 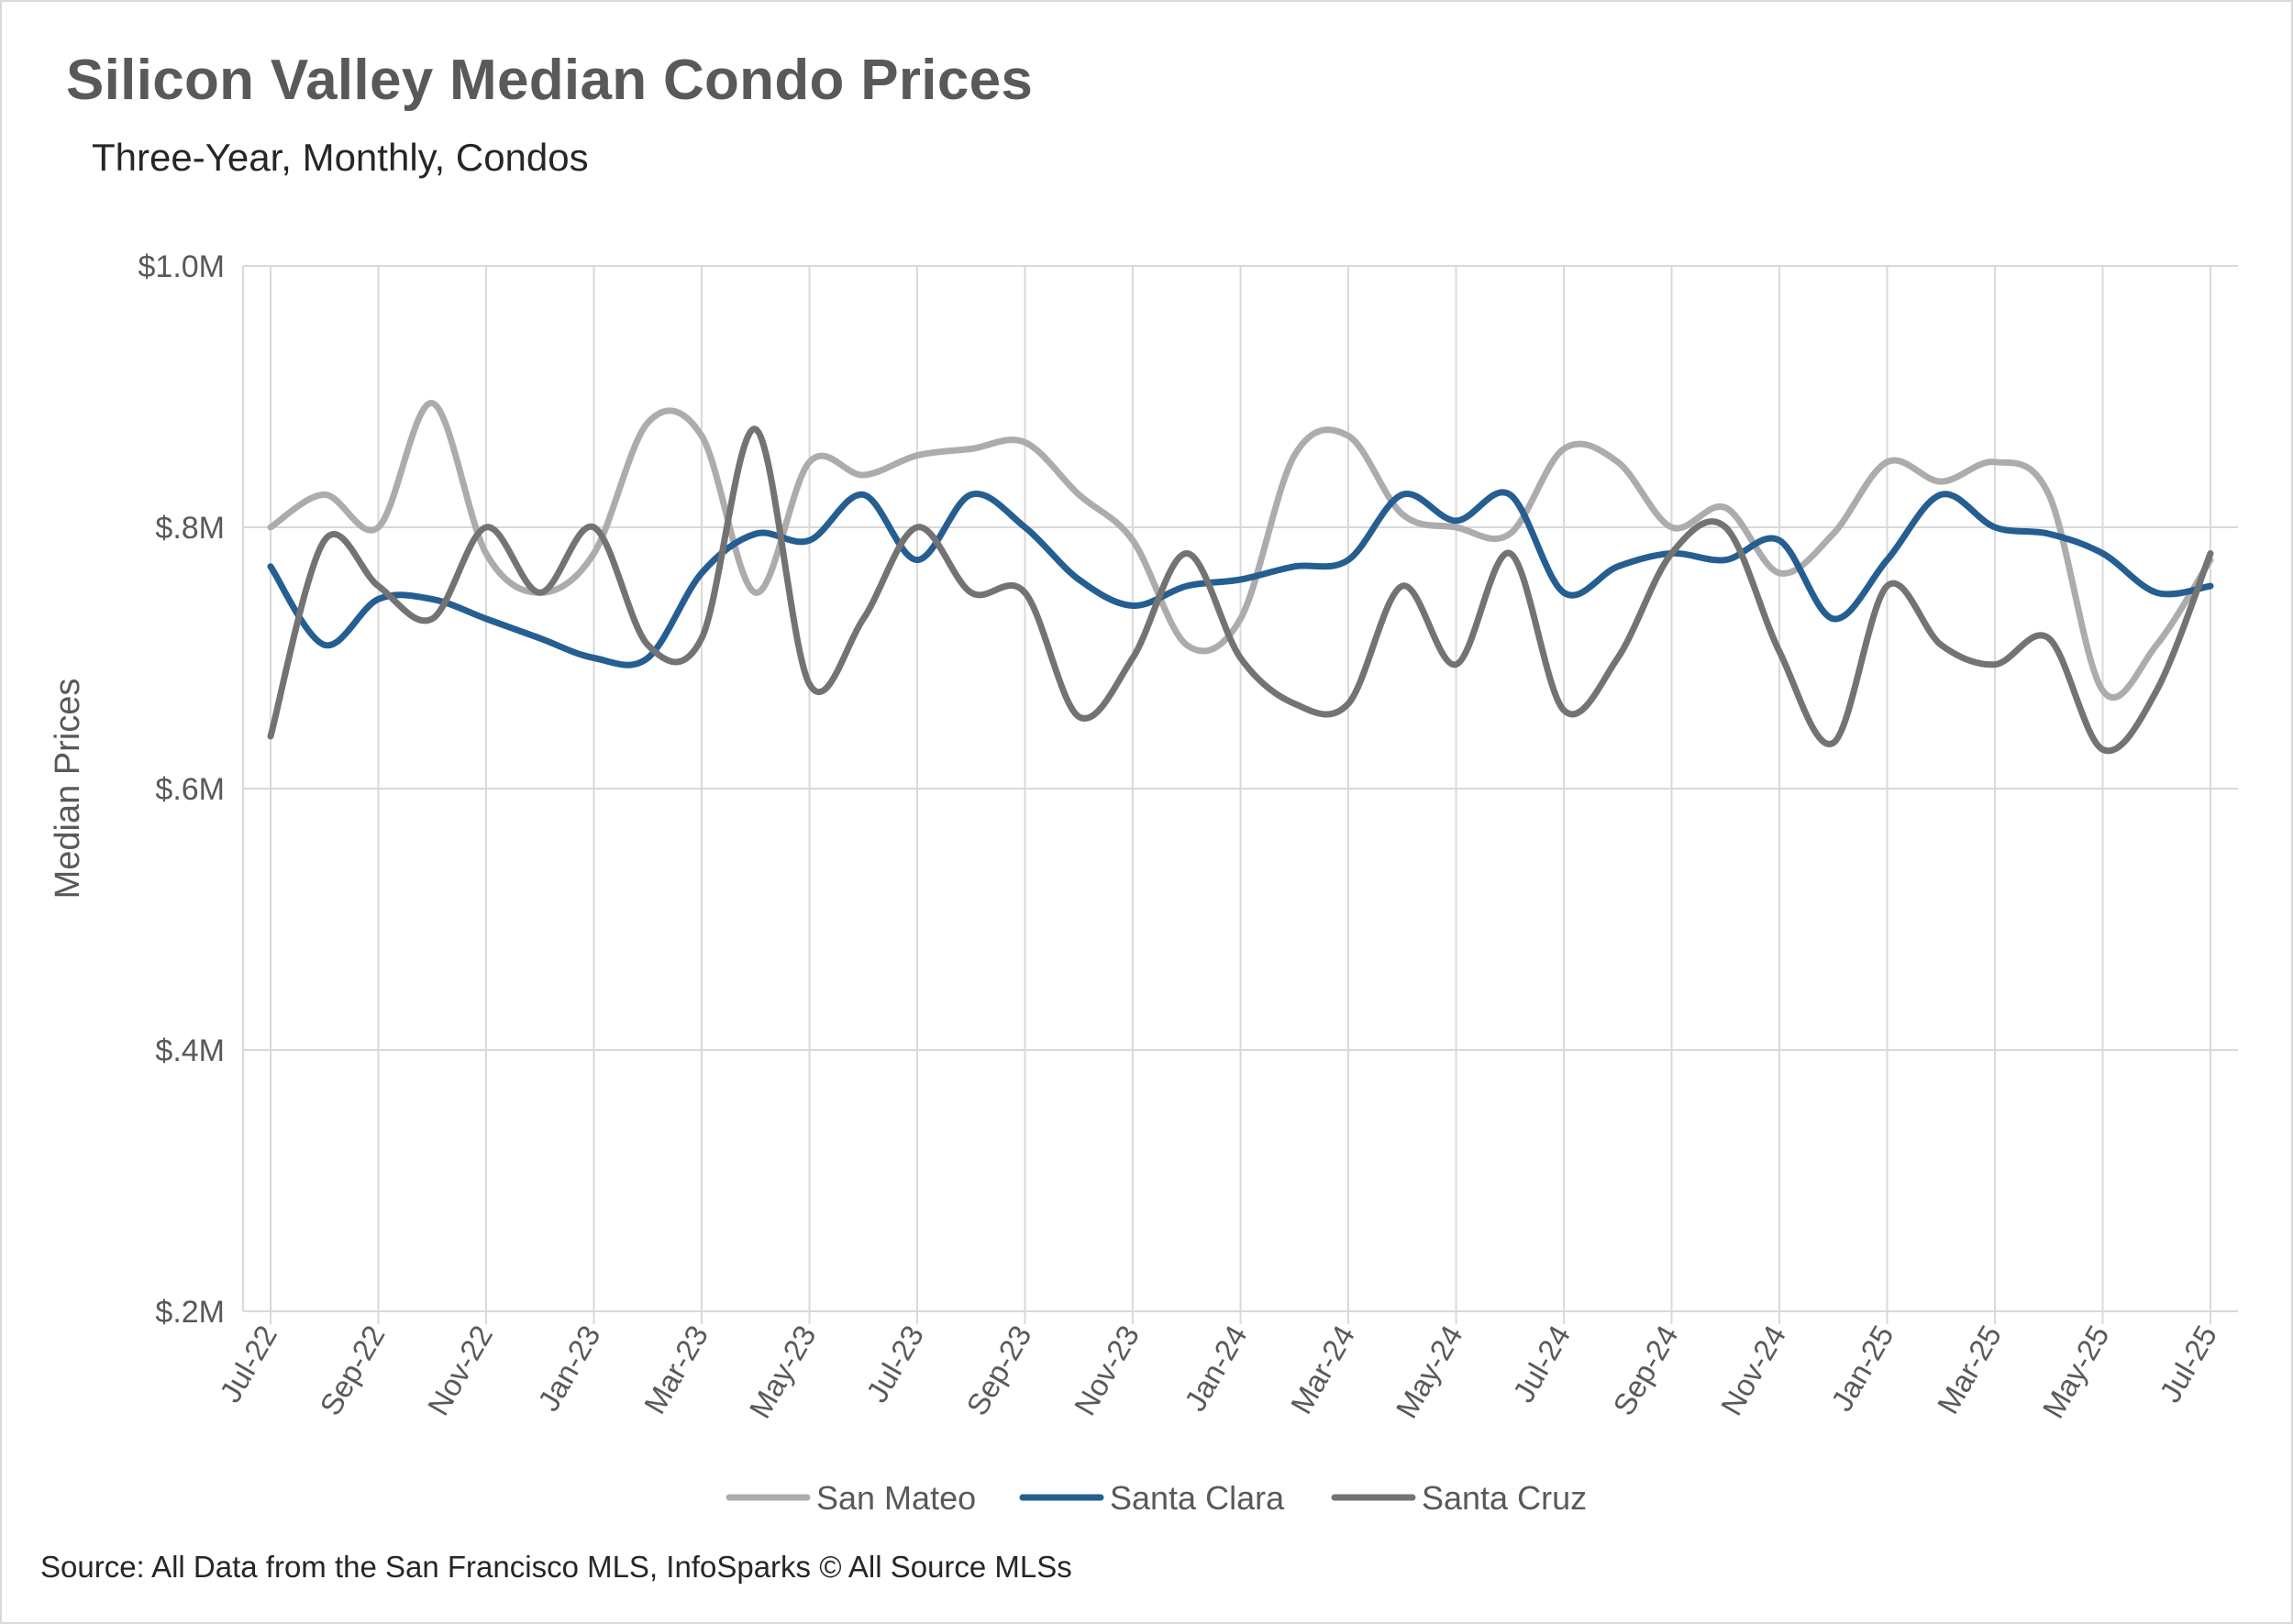 I want to click on y-tick-label: $.2M, so click(x=190, y=1312).